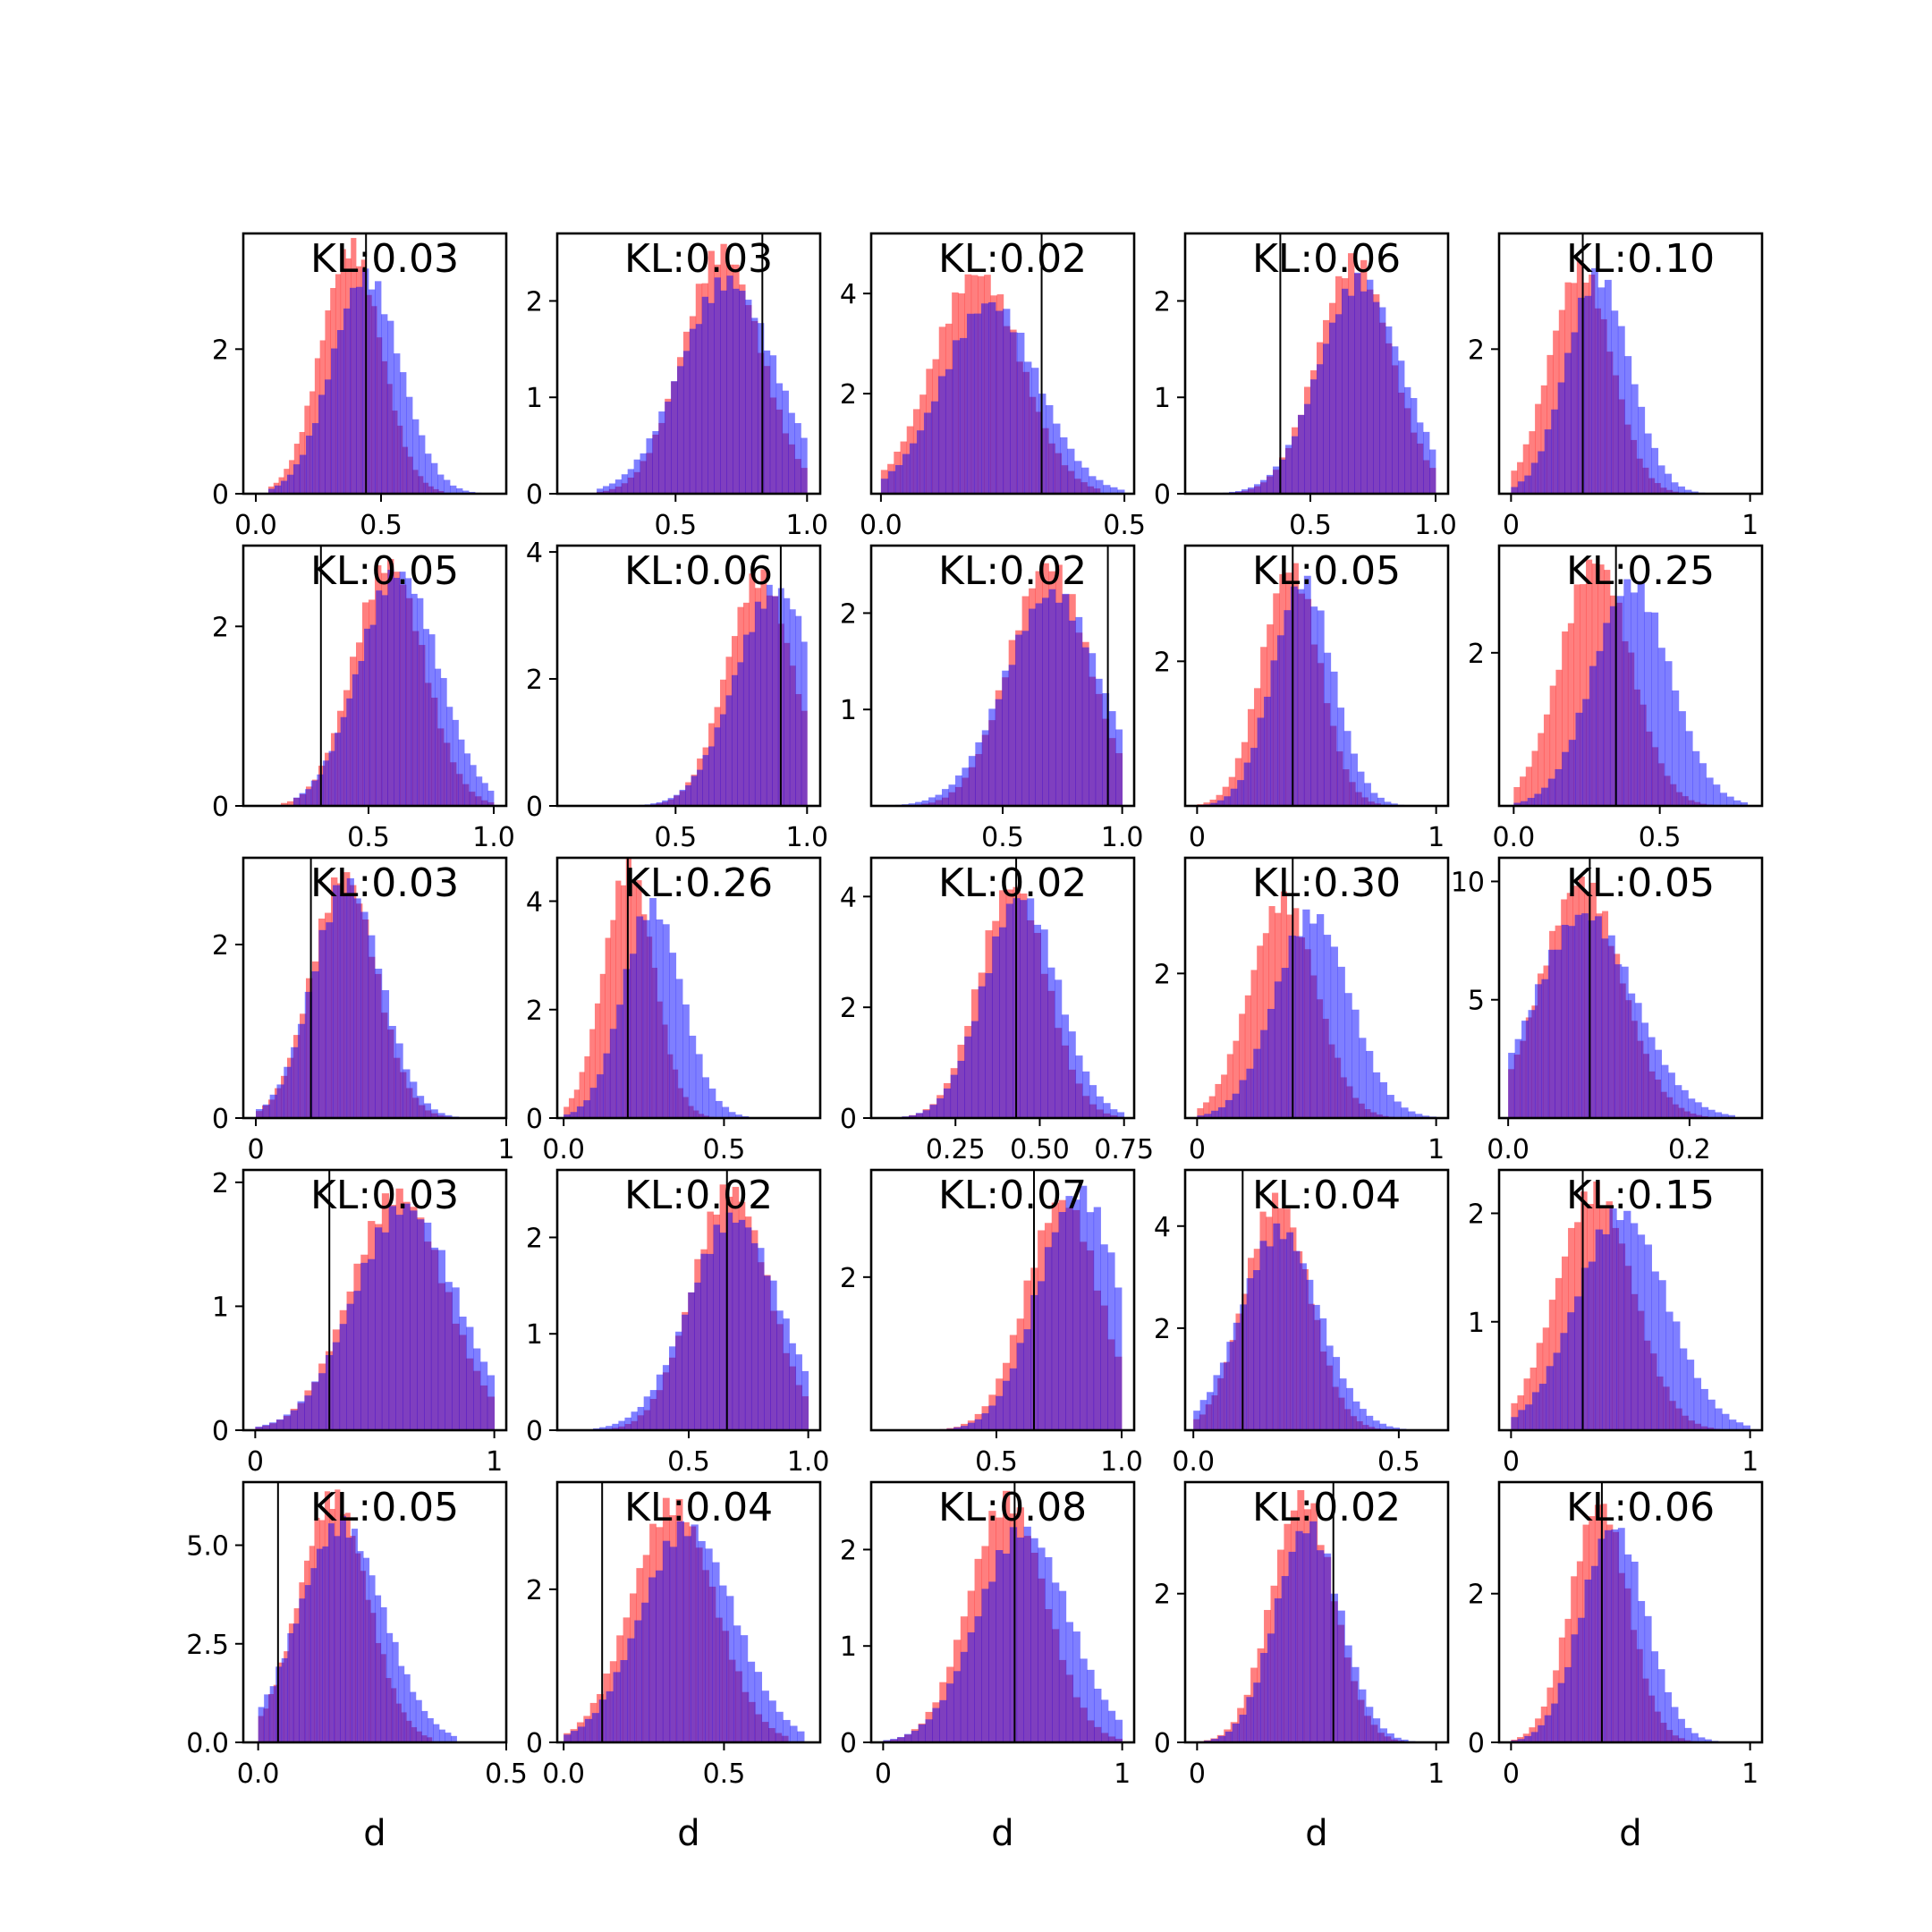 This screenshot has width=1932, height=1932. I want to click on kl-annotation: KL:0.05, so click(1326, 571).